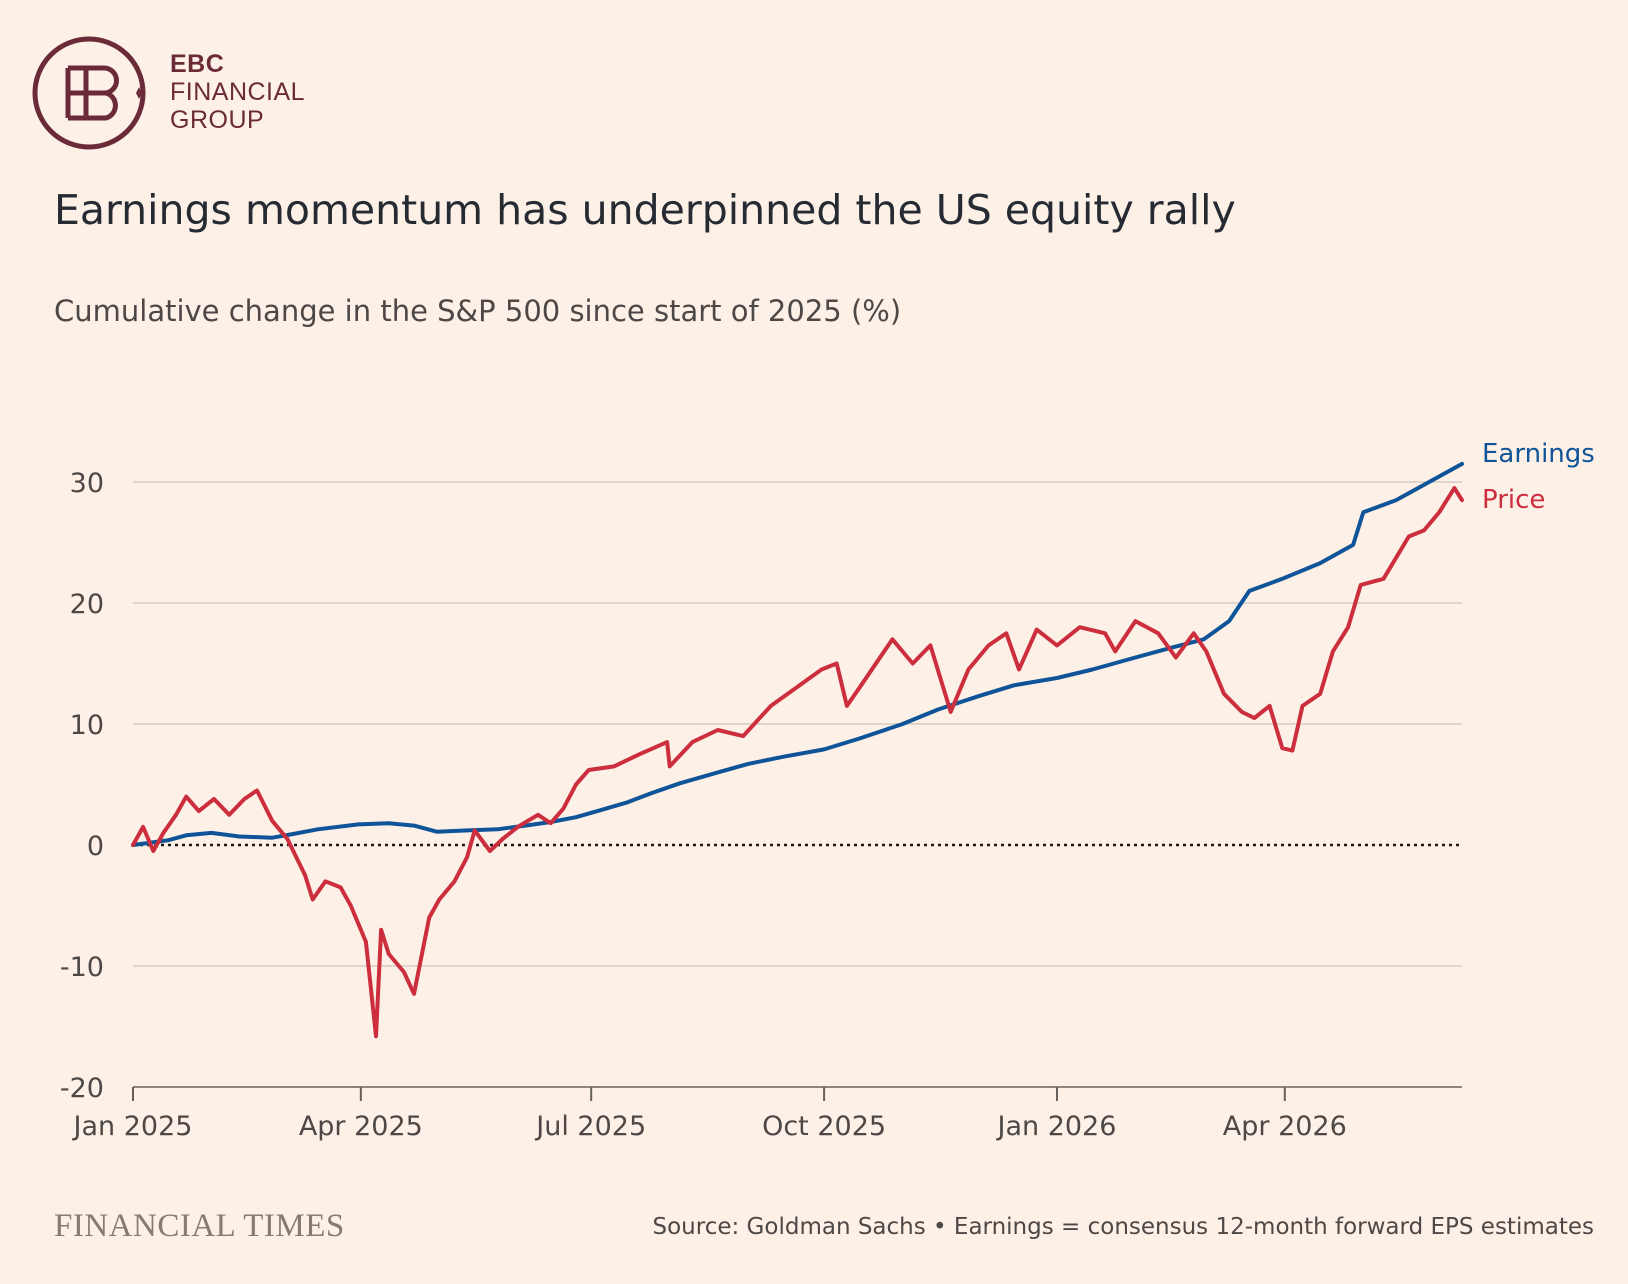  What do you see at coordinates (132, 1126) in the screenshot?
I see `x-tick-label: Jan 2025` at bounding box center [132, 1126].